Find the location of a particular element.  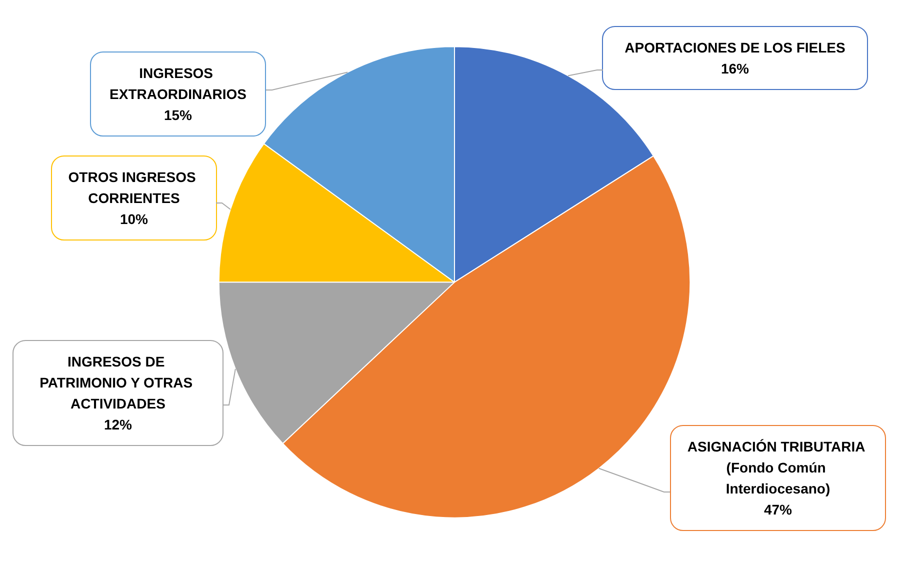

data-label: 16% is located at coordinates (735, 68).